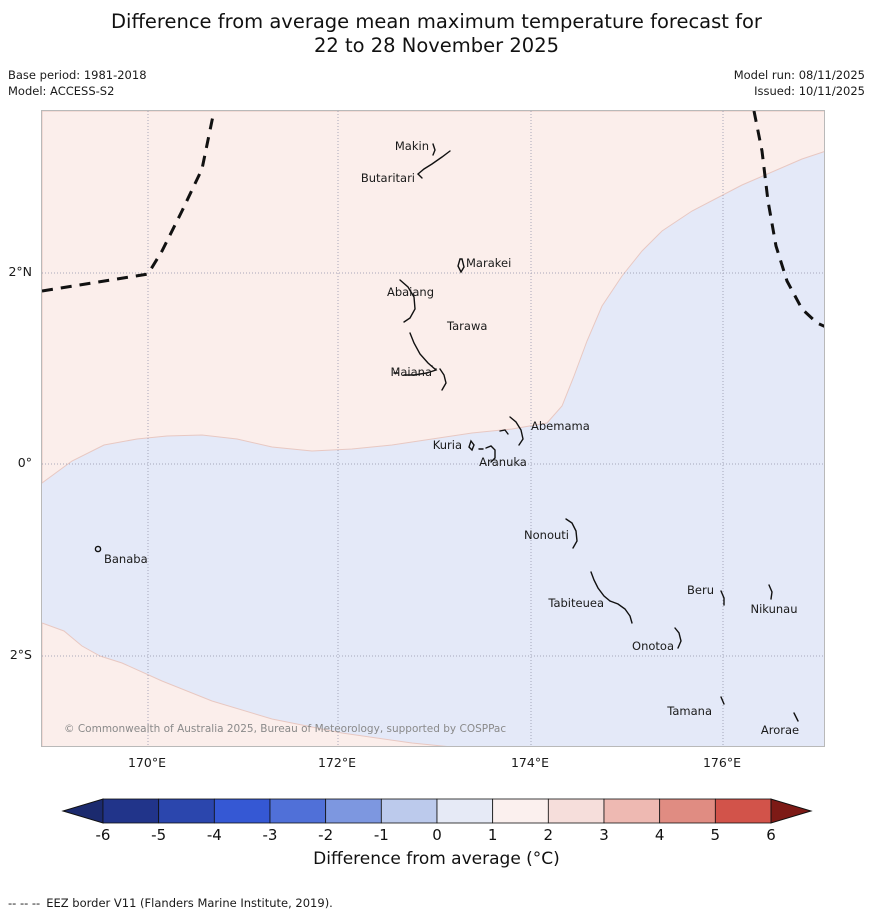 The width and height of the screenshot is (873, 919). Describe the element at coordinates (158, 835) in the screenshot. I see `colorbar-tick-label: -5` at that location.